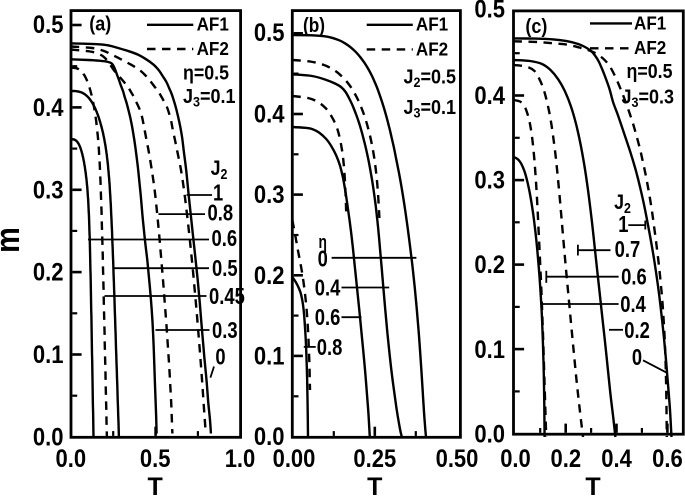  I want to click on svg-text: 1.0, so click(240, 459).